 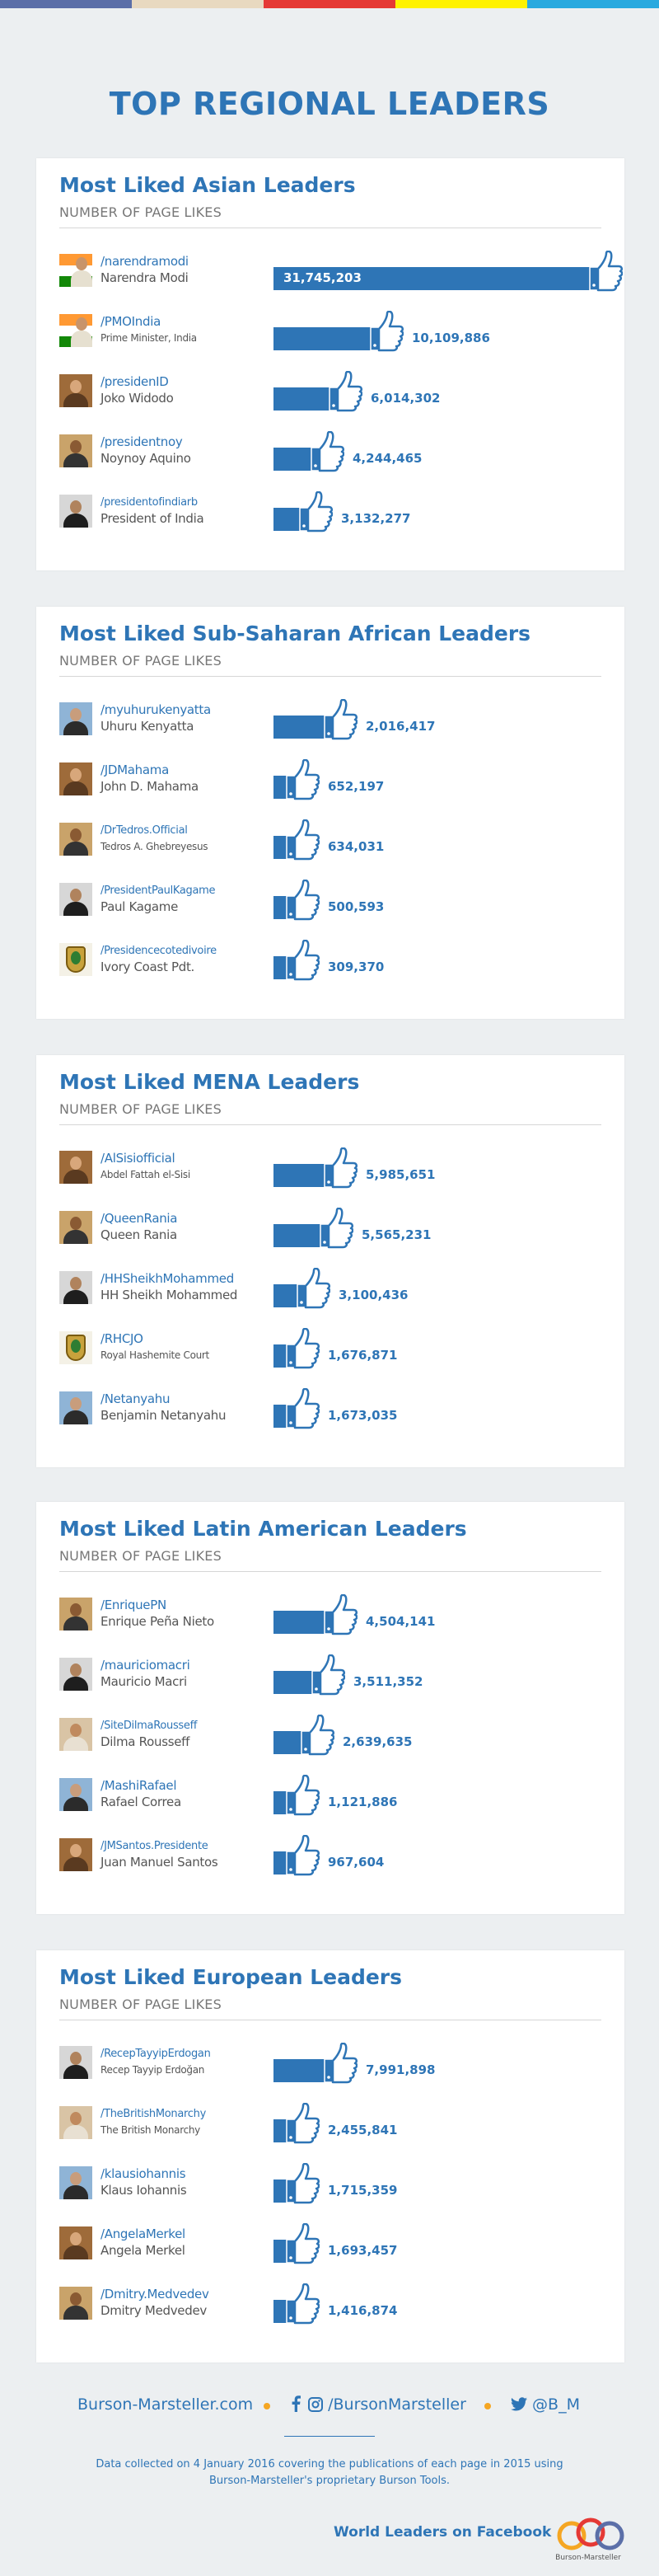 I want to click on top-color-stripe, so click(x=329, y=4).